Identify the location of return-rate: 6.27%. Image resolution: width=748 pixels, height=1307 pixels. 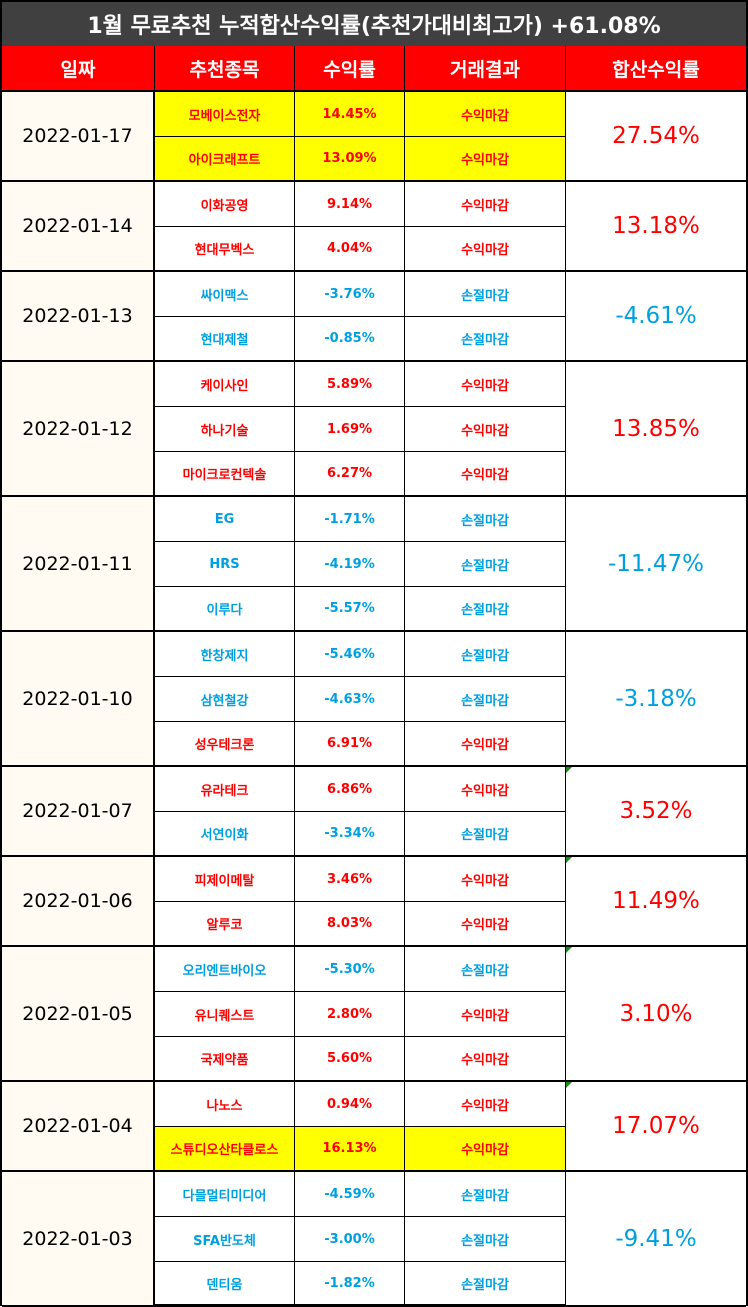
(350, 474).